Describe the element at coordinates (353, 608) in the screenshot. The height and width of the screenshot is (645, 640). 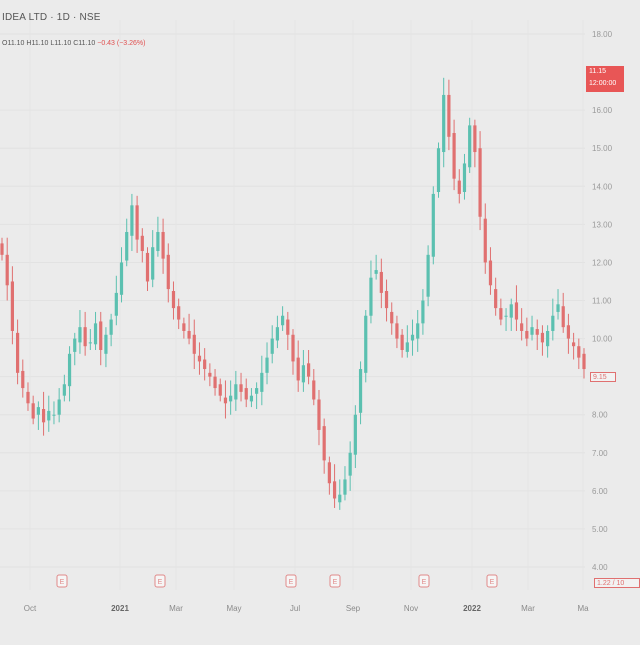
I see `x-tick-label: Sep` at that location.